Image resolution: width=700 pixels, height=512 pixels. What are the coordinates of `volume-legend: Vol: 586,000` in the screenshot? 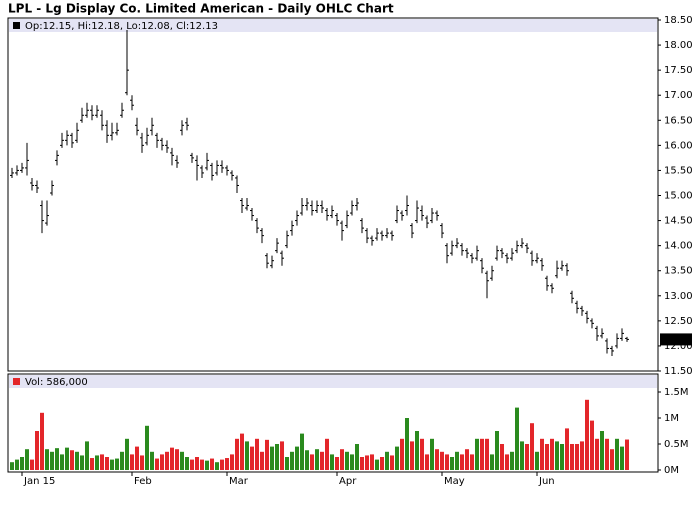 It's located at (56, 382).